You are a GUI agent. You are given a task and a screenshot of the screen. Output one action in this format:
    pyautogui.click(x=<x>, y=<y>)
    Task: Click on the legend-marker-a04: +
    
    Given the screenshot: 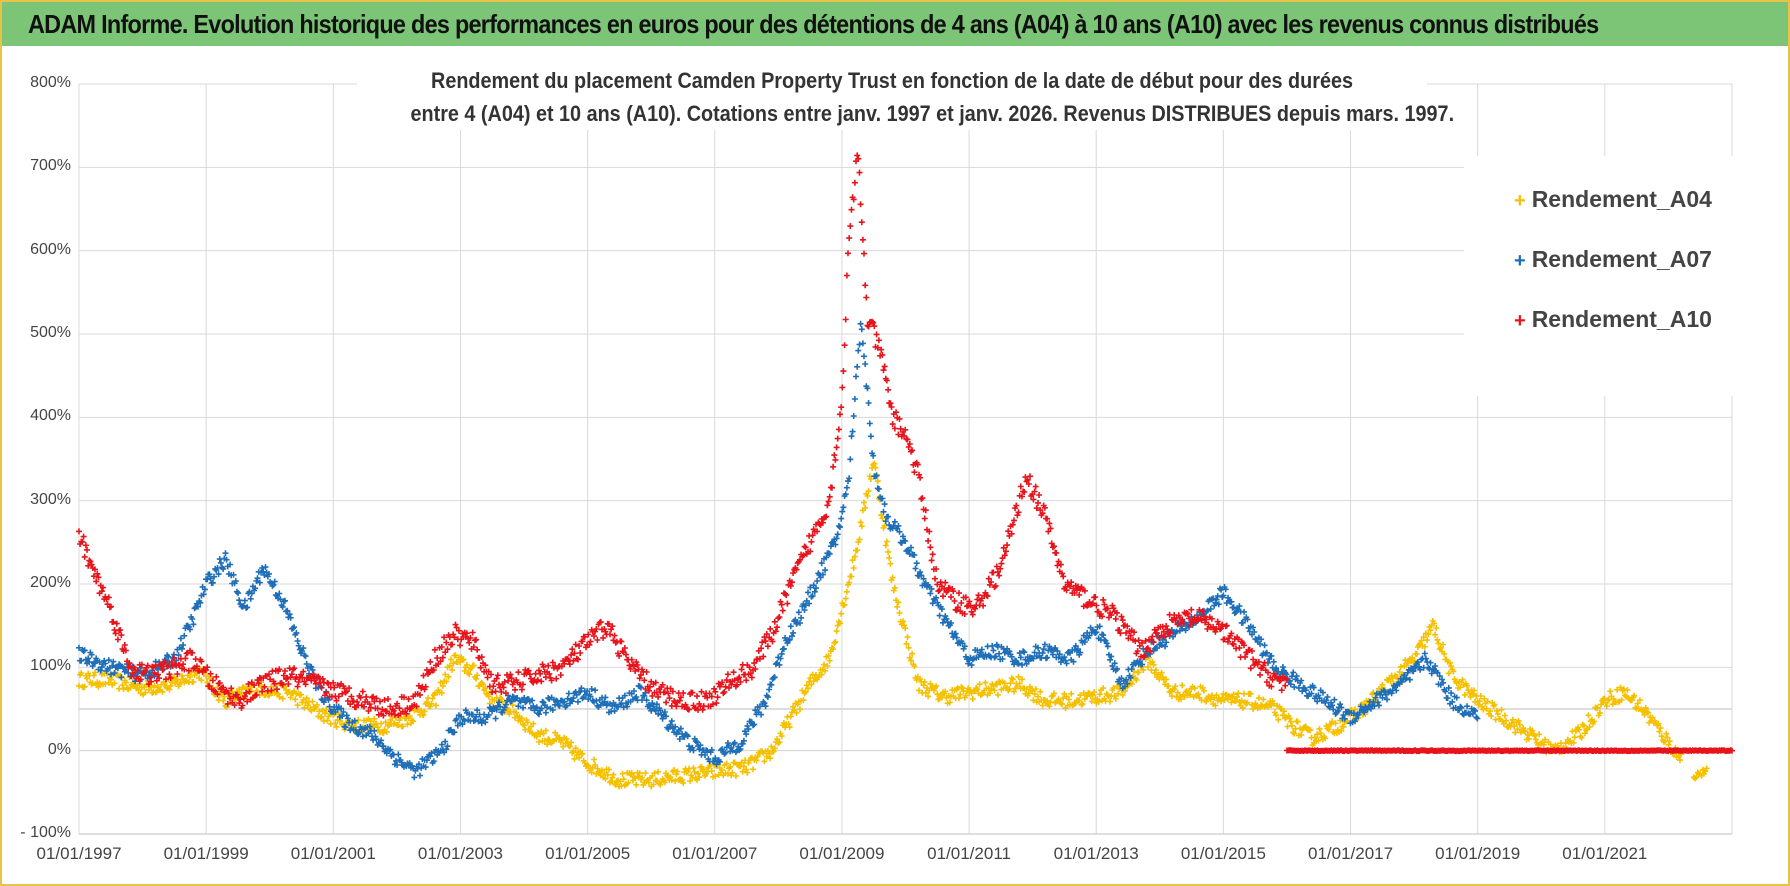 What is the action you would take?
    pyautogui.click(x=1520, y=201)
    